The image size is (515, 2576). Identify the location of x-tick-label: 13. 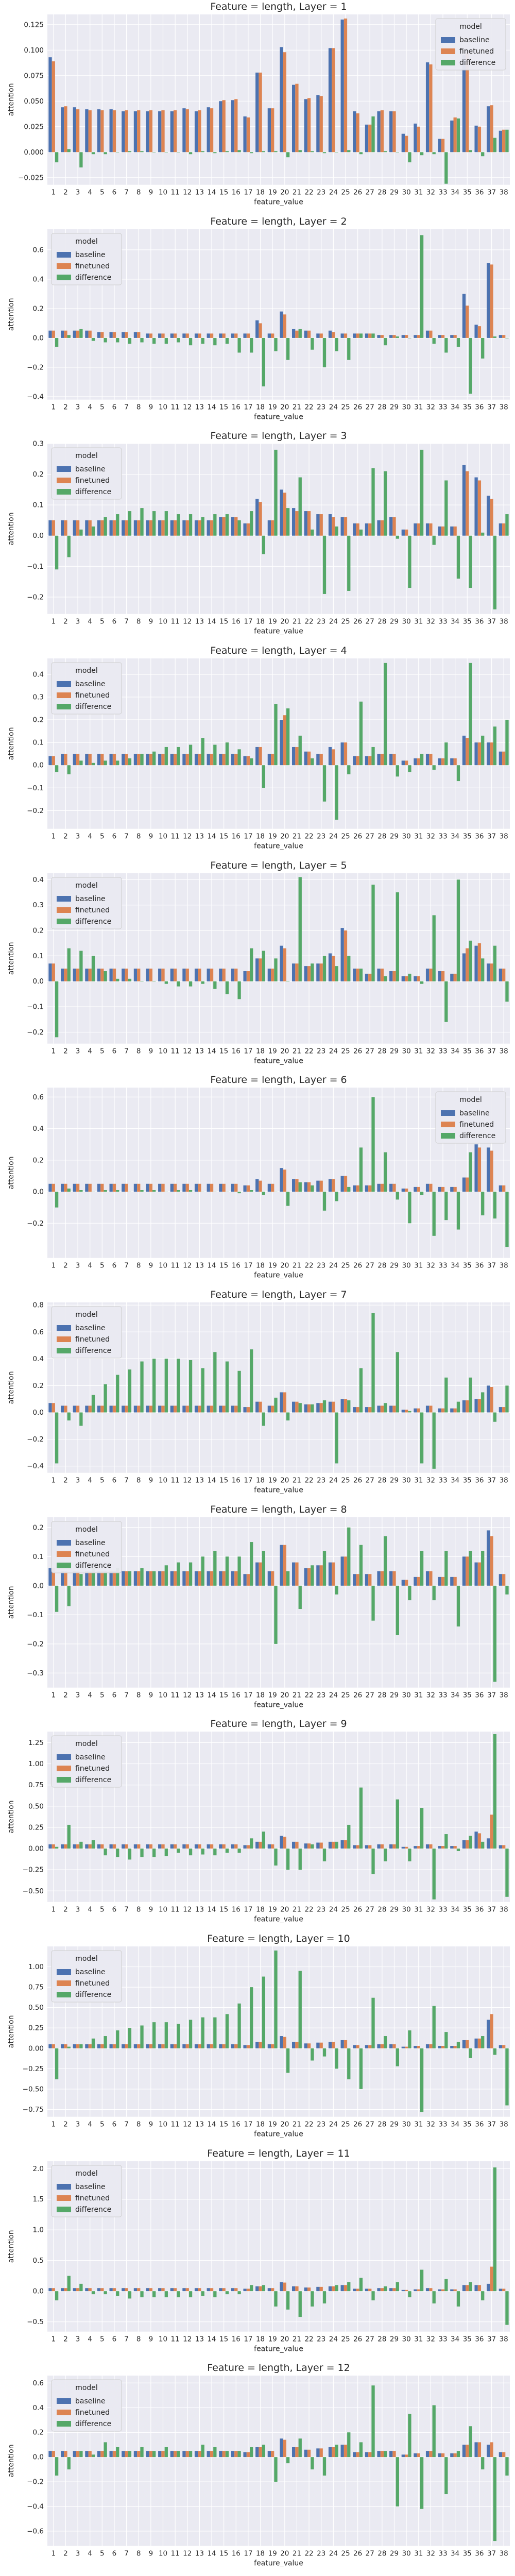
(200, 1695).